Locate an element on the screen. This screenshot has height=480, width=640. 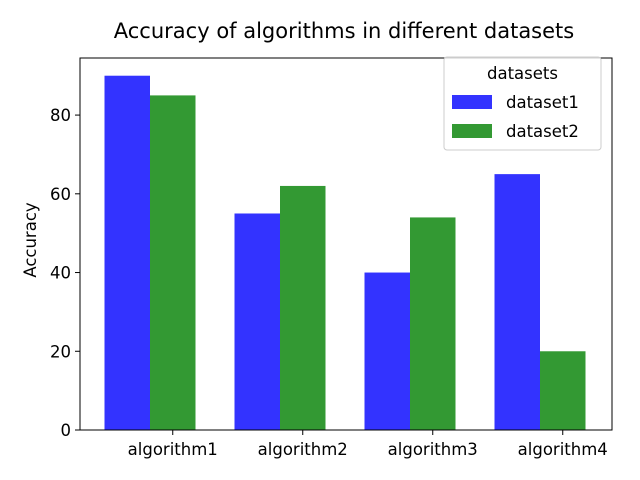
y-axis-label: Accuracy is located at coordinates (30, 240).